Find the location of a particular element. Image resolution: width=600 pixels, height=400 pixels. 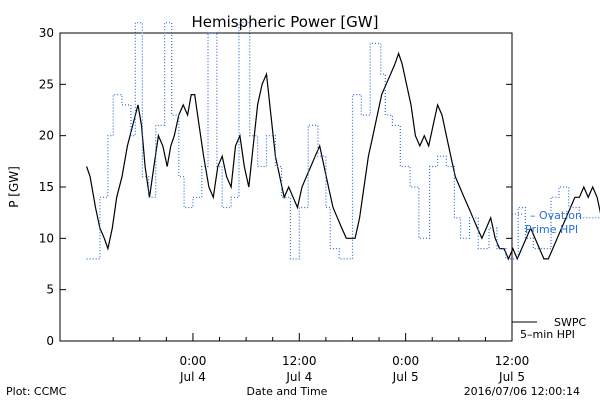

y-tick-label: 0 is located at coordinates (50, 341).